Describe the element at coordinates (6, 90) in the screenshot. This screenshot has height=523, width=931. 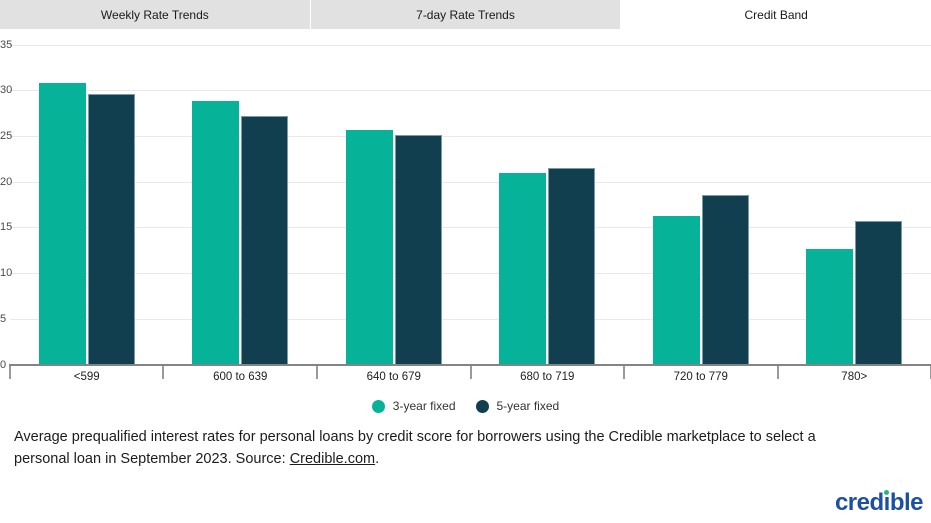
I see `y-axis-label-30: 30` at that location.